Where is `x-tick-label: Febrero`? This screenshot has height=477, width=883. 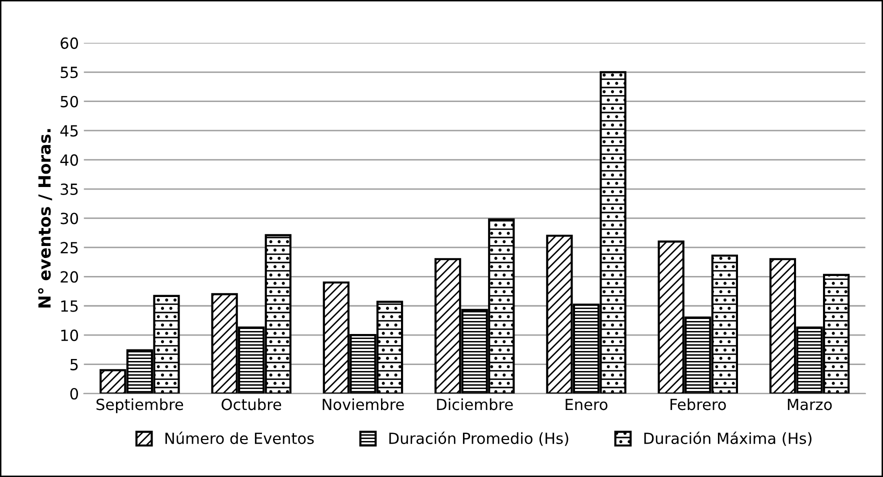
x-tick-label: Febrero is located at coordinates (698, 404).